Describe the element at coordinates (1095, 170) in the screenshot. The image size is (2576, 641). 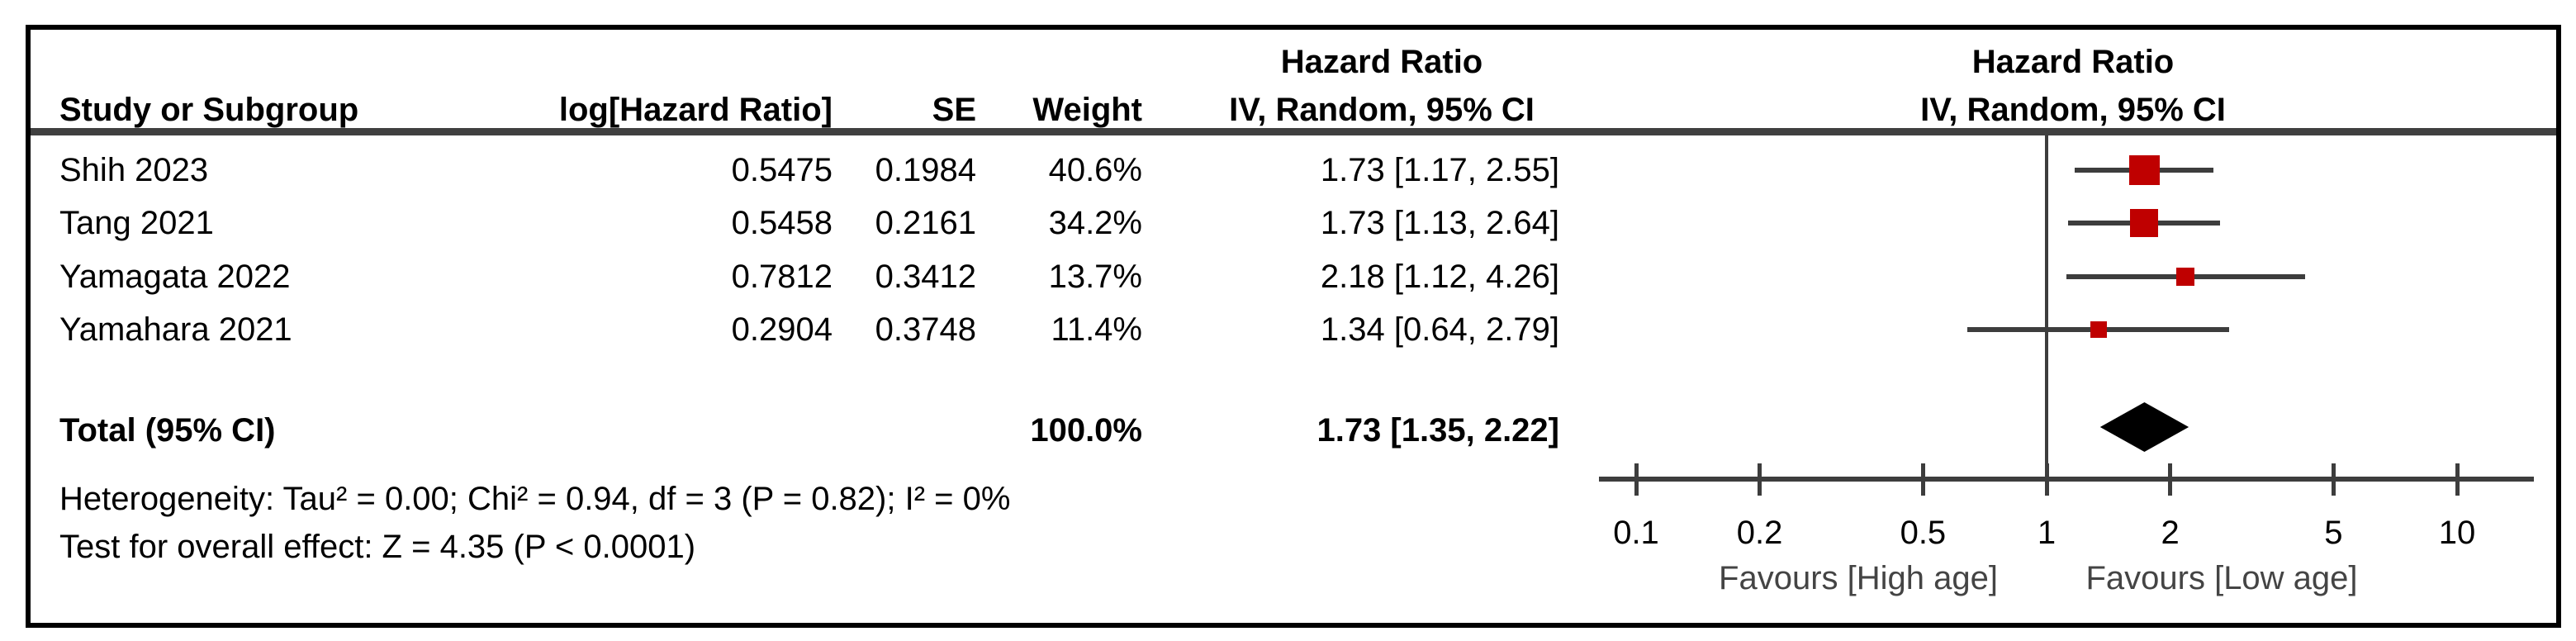
I see `weight-value: 40.6%` at that location.